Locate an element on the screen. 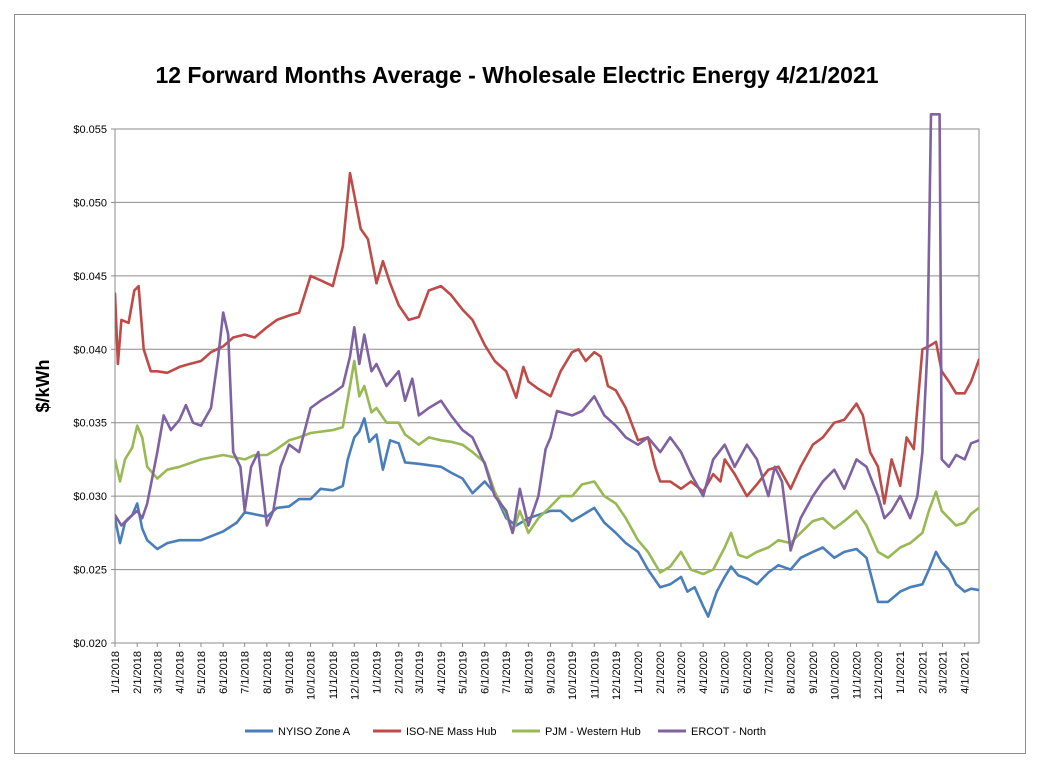 The width and height of the screenshot is (1037, 765). x-tick-label: 2/1/2019 is located at coordinates (400, 672).